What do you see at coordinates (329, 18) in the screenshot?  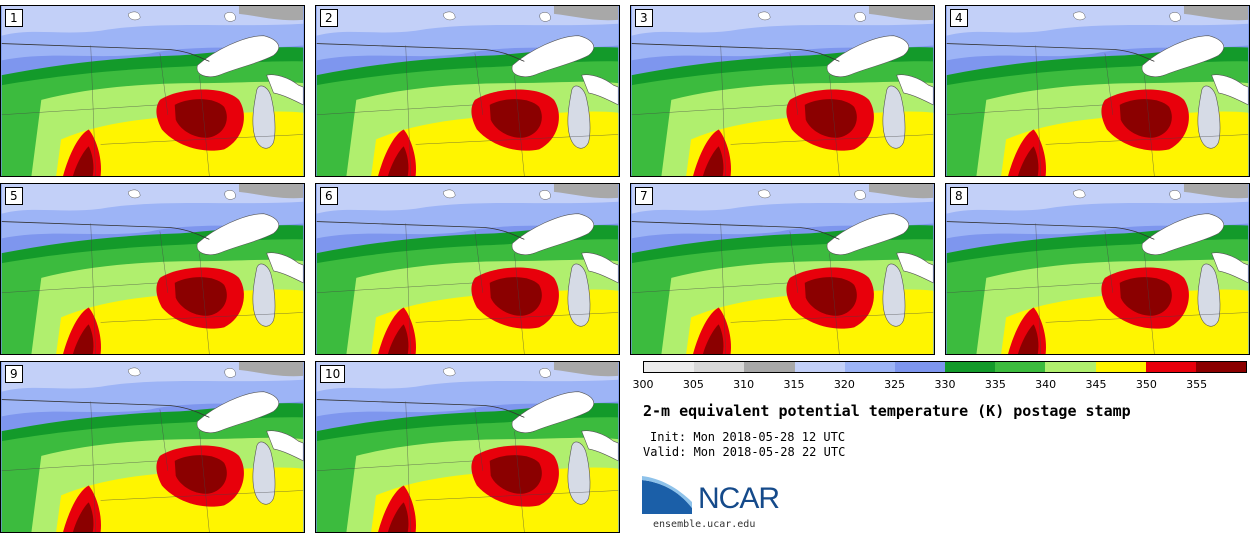 I see `panel-label: 2` at bounding box center [329, 18].